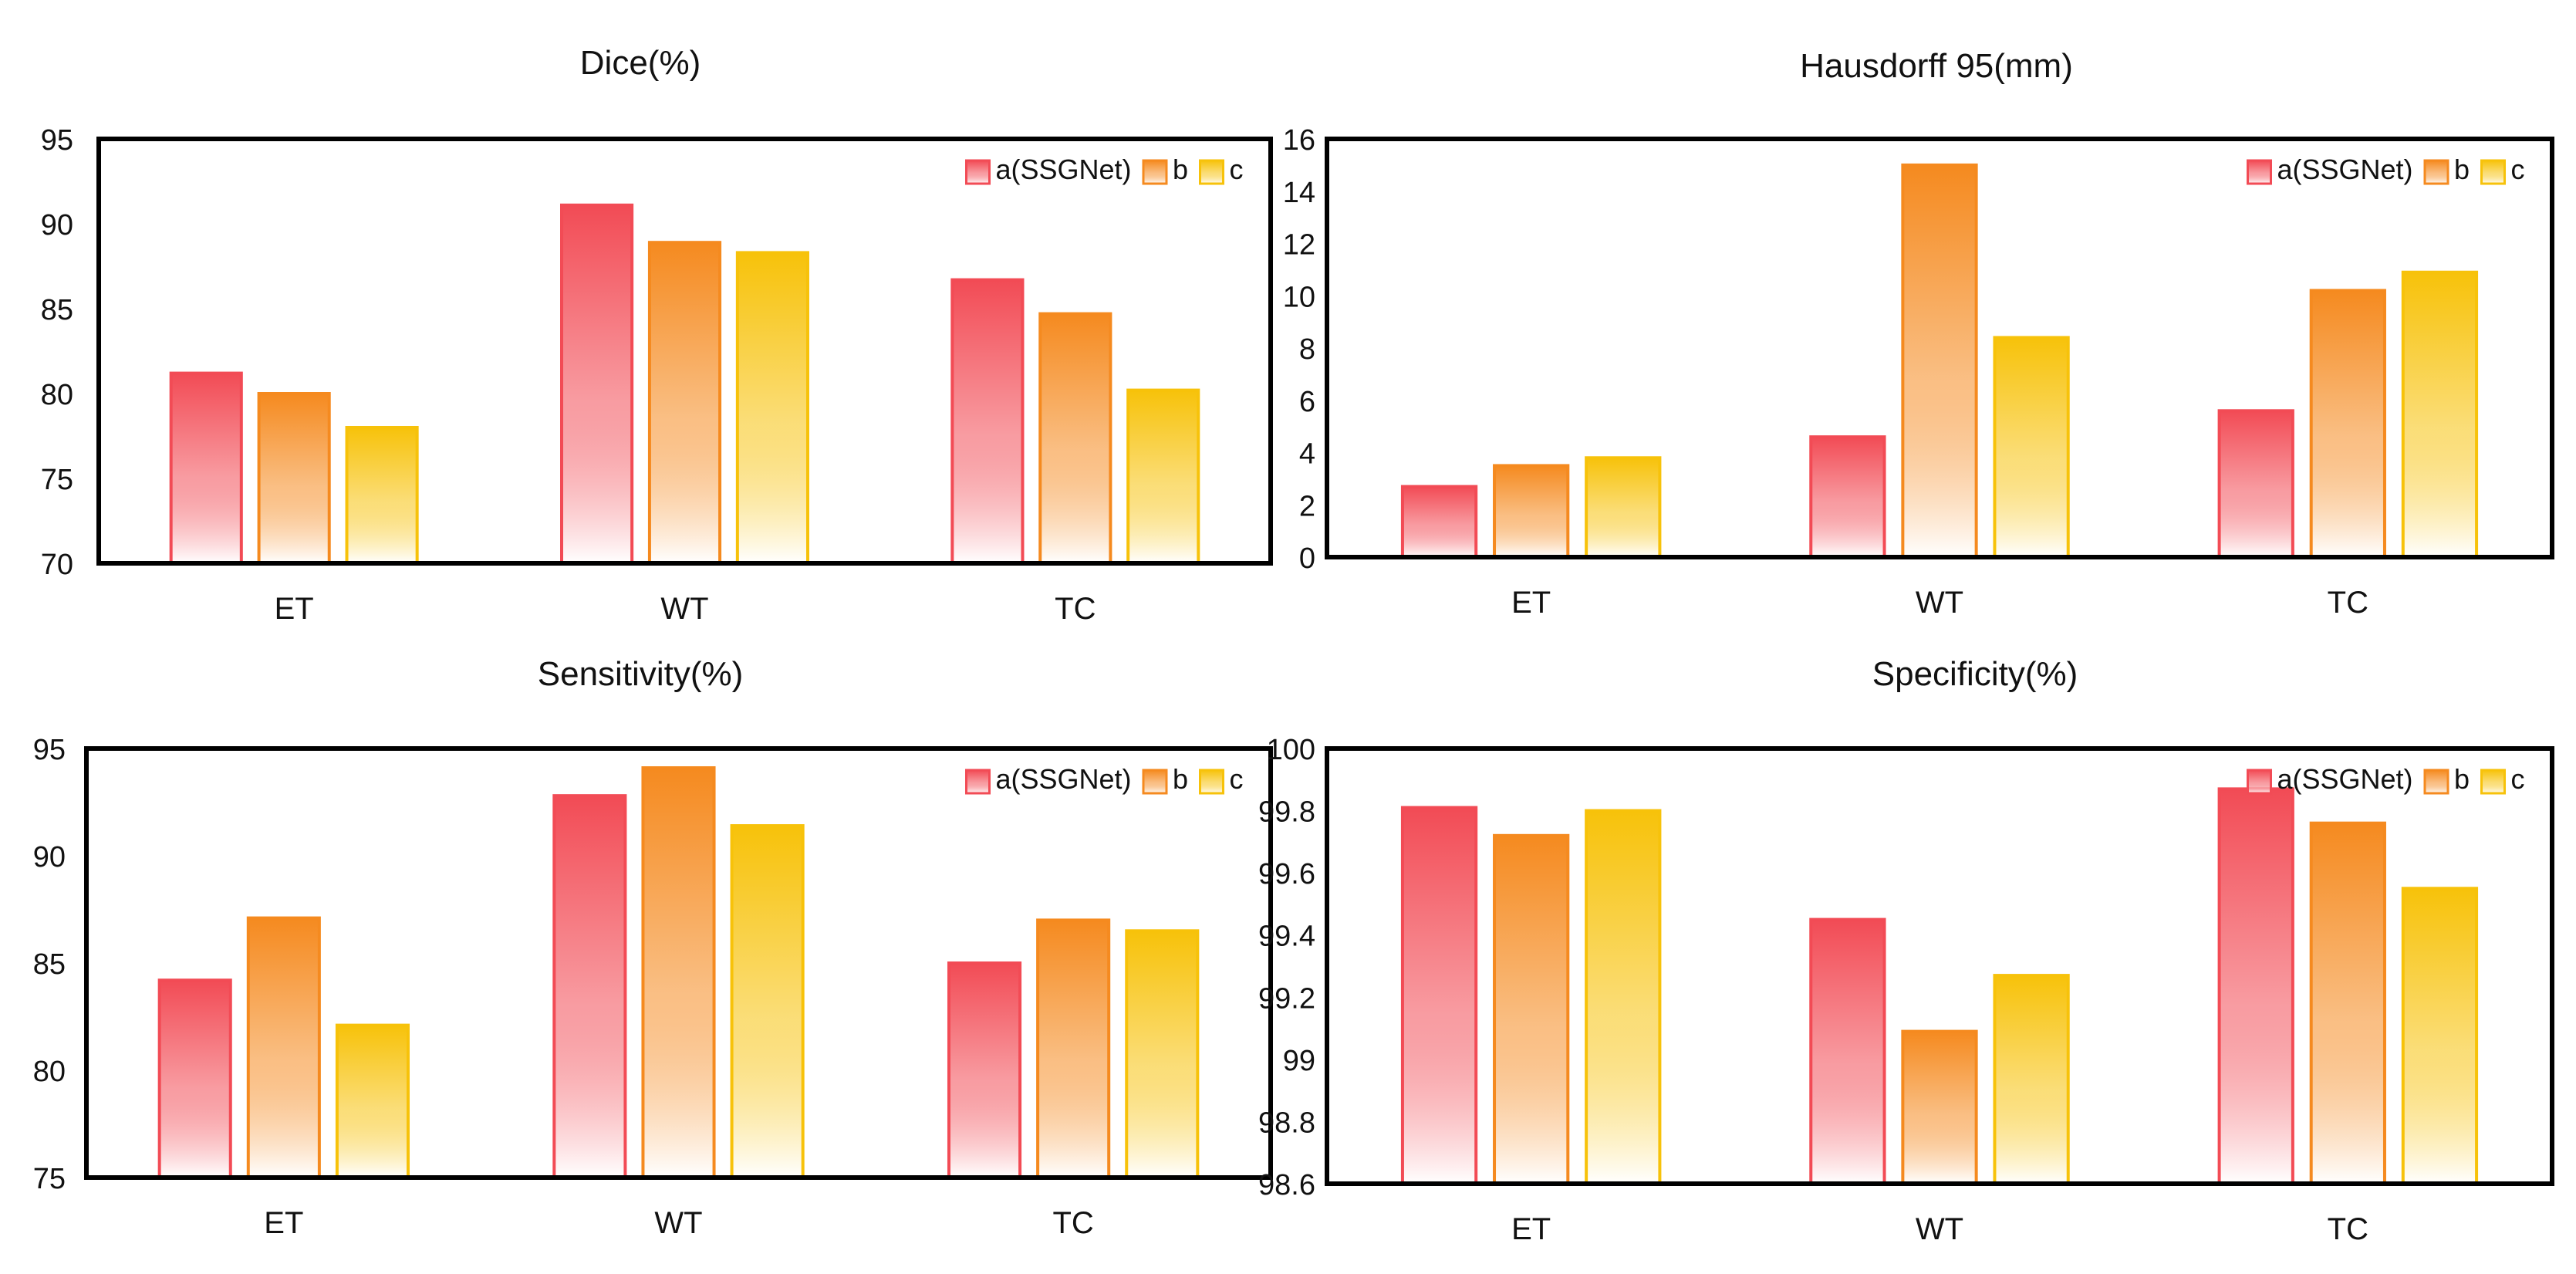 Image resolution: width=2576 pixels, height=1274 pixels. Describe the element at coordinates (1307, 454) in the screenshot. I see `y-tick-label: 4` at that location.